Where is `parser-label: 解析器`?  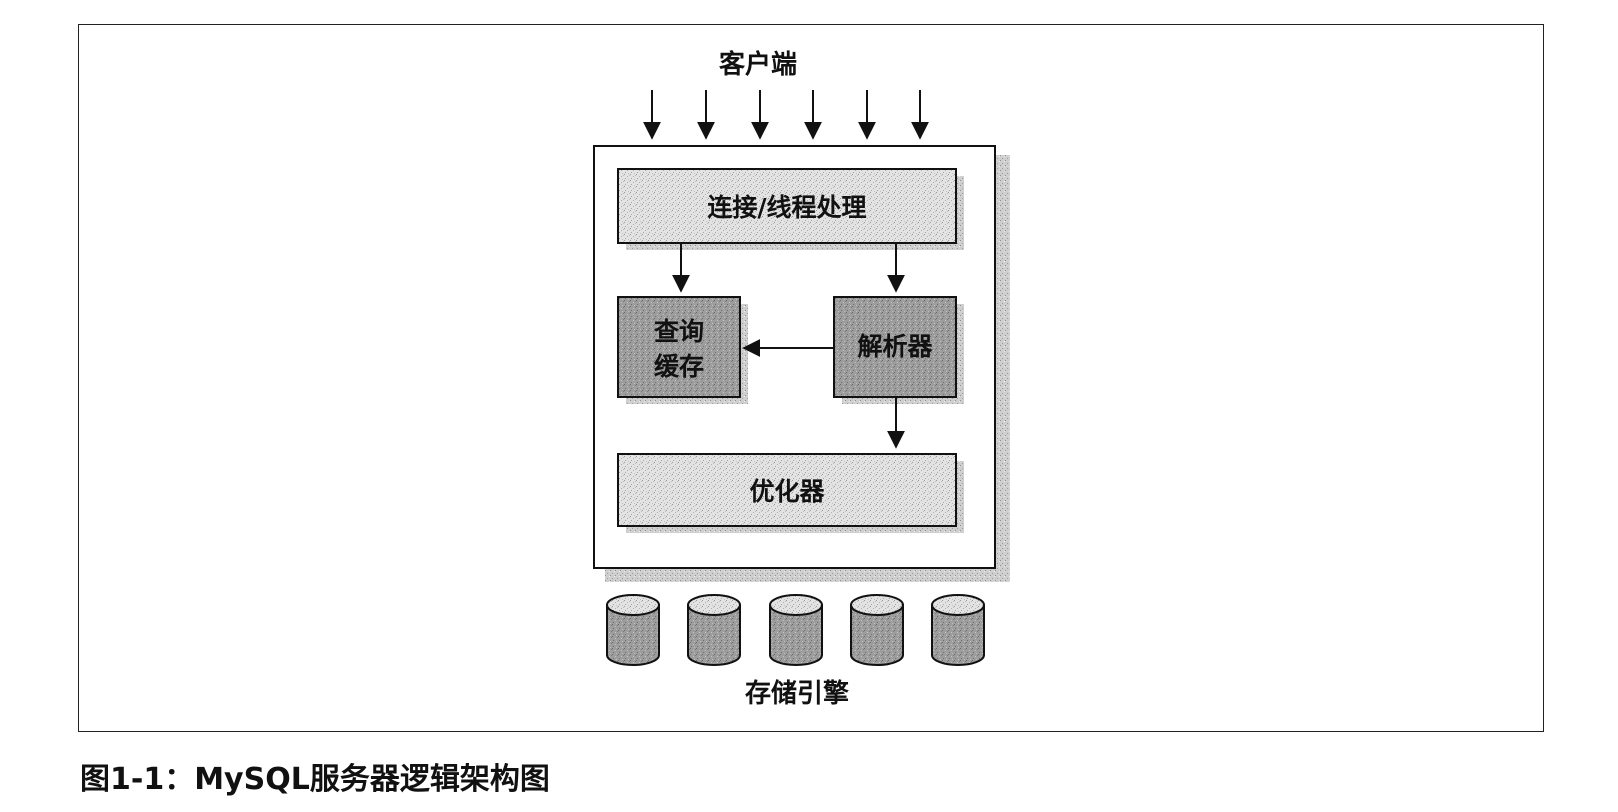
parser-label: 解析器 is located at coordinates (895, 346).